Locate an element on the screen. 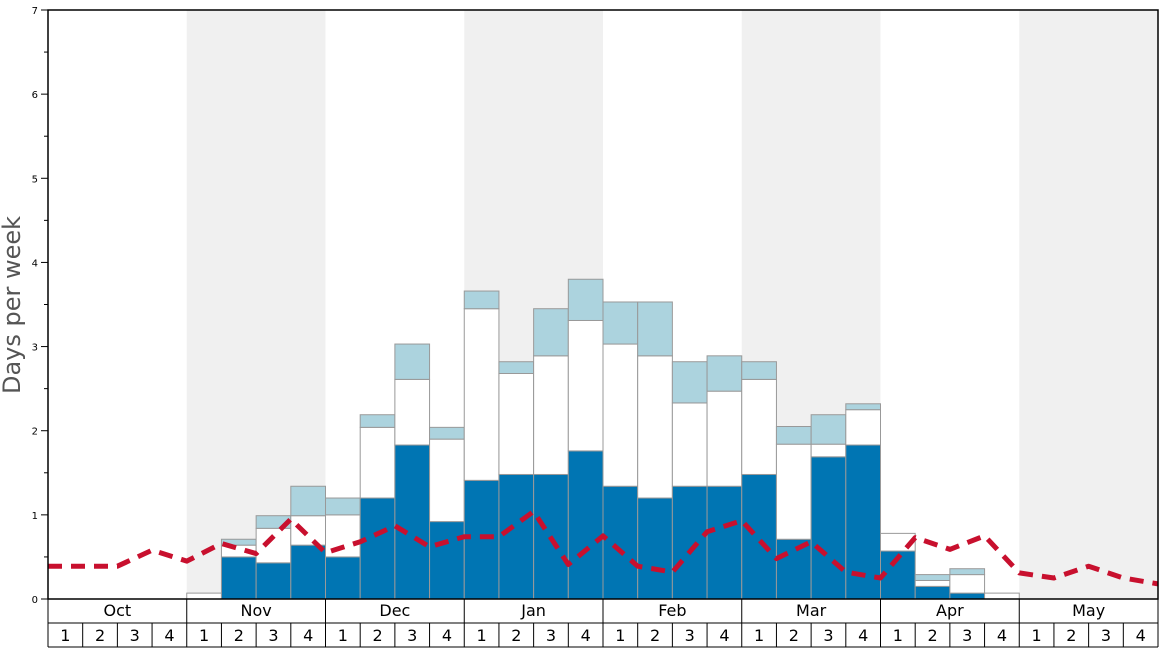  bar-feb-2-white is located at coordinates (655, 427).